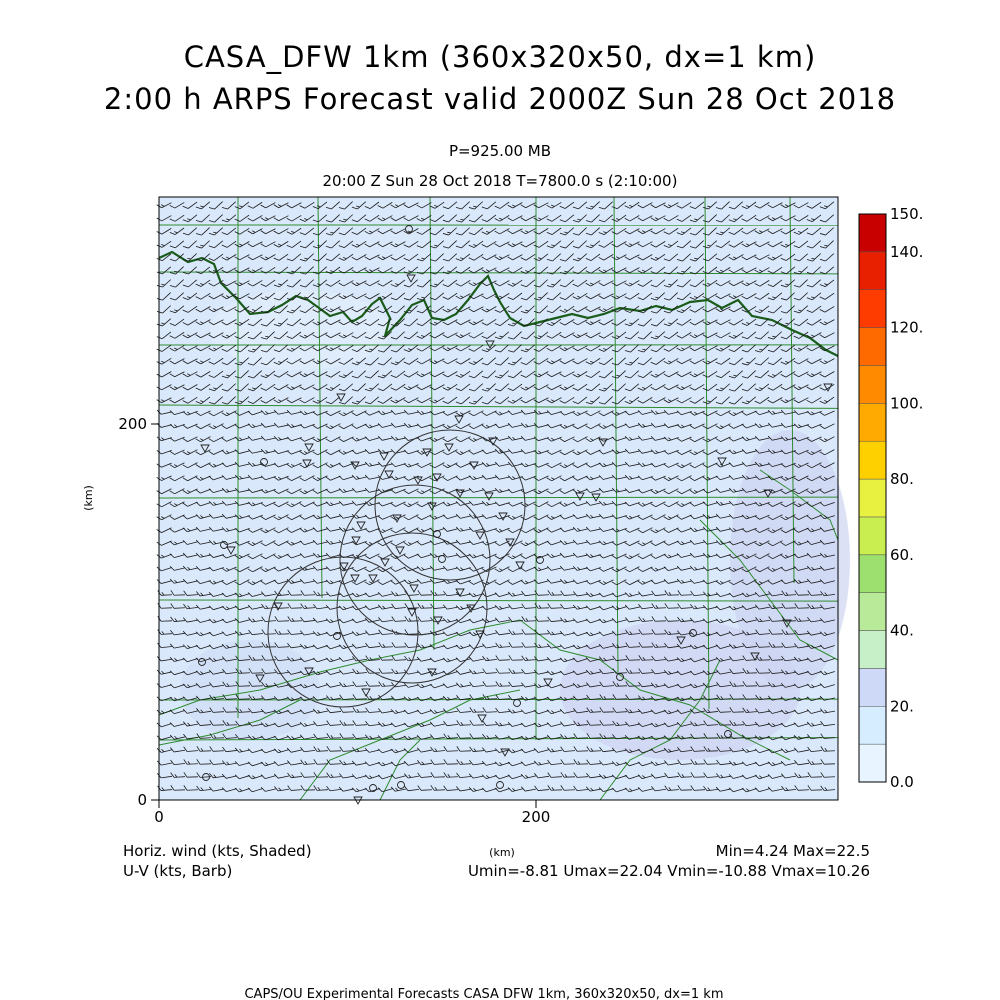  Describe the element at coordinates (902, 555) in the screenshot. I see `colorbar-tick-label: 60.` at that location.